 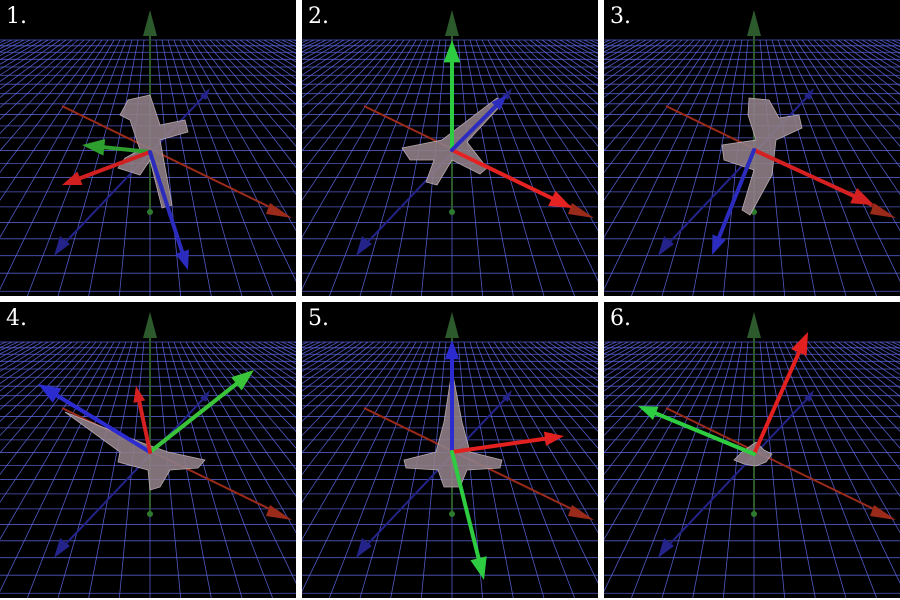 What do you see at coordinates (127, 149) in the screenshot?
I see `local-green-arrow-shaft` at bounding box center [127, 149].